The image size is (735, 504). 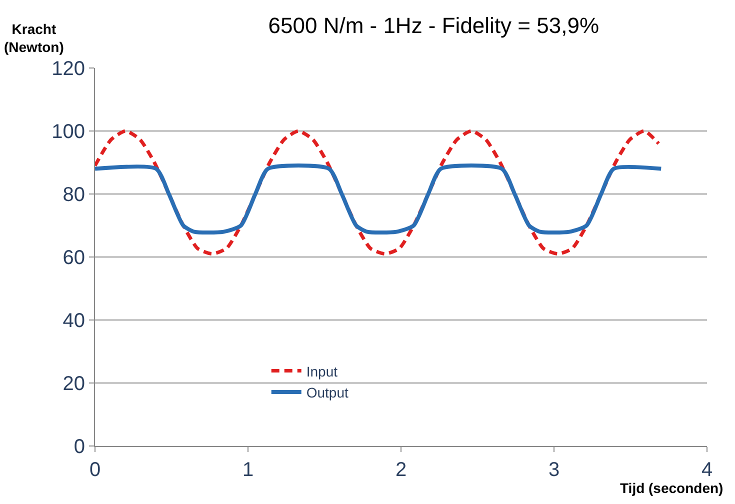 I want to click on y-tick-label: 60, so click(x=73, y=258).